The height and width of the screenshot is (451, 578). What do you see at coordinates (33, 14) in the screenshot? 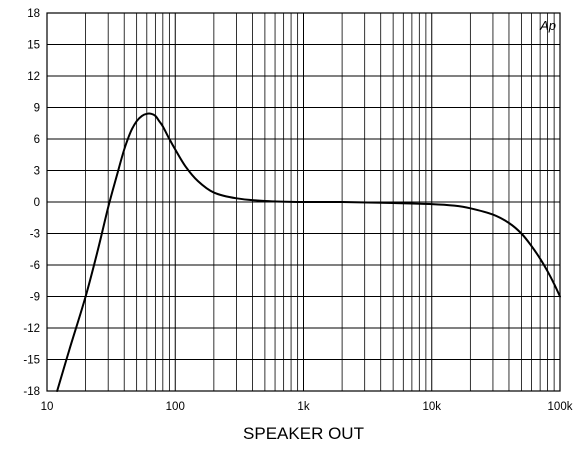
I see `y-tick-label: 18` at bounding box center [33, 14].